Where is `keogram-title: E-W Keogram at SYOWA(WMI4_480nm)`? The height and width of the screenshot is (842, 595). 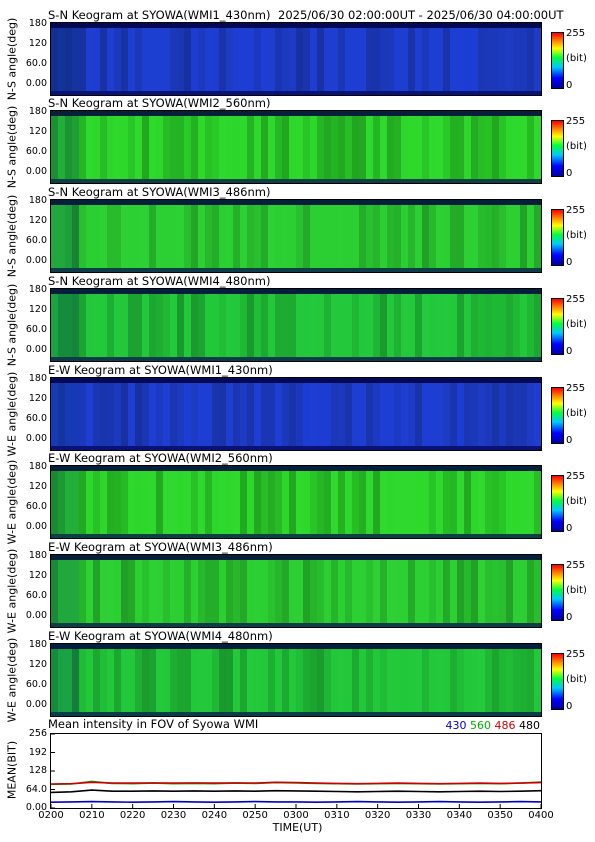 keogram-title: E-W Keogram at SYOWA(WMI4_480nm) is located at coordinates (160, 636).